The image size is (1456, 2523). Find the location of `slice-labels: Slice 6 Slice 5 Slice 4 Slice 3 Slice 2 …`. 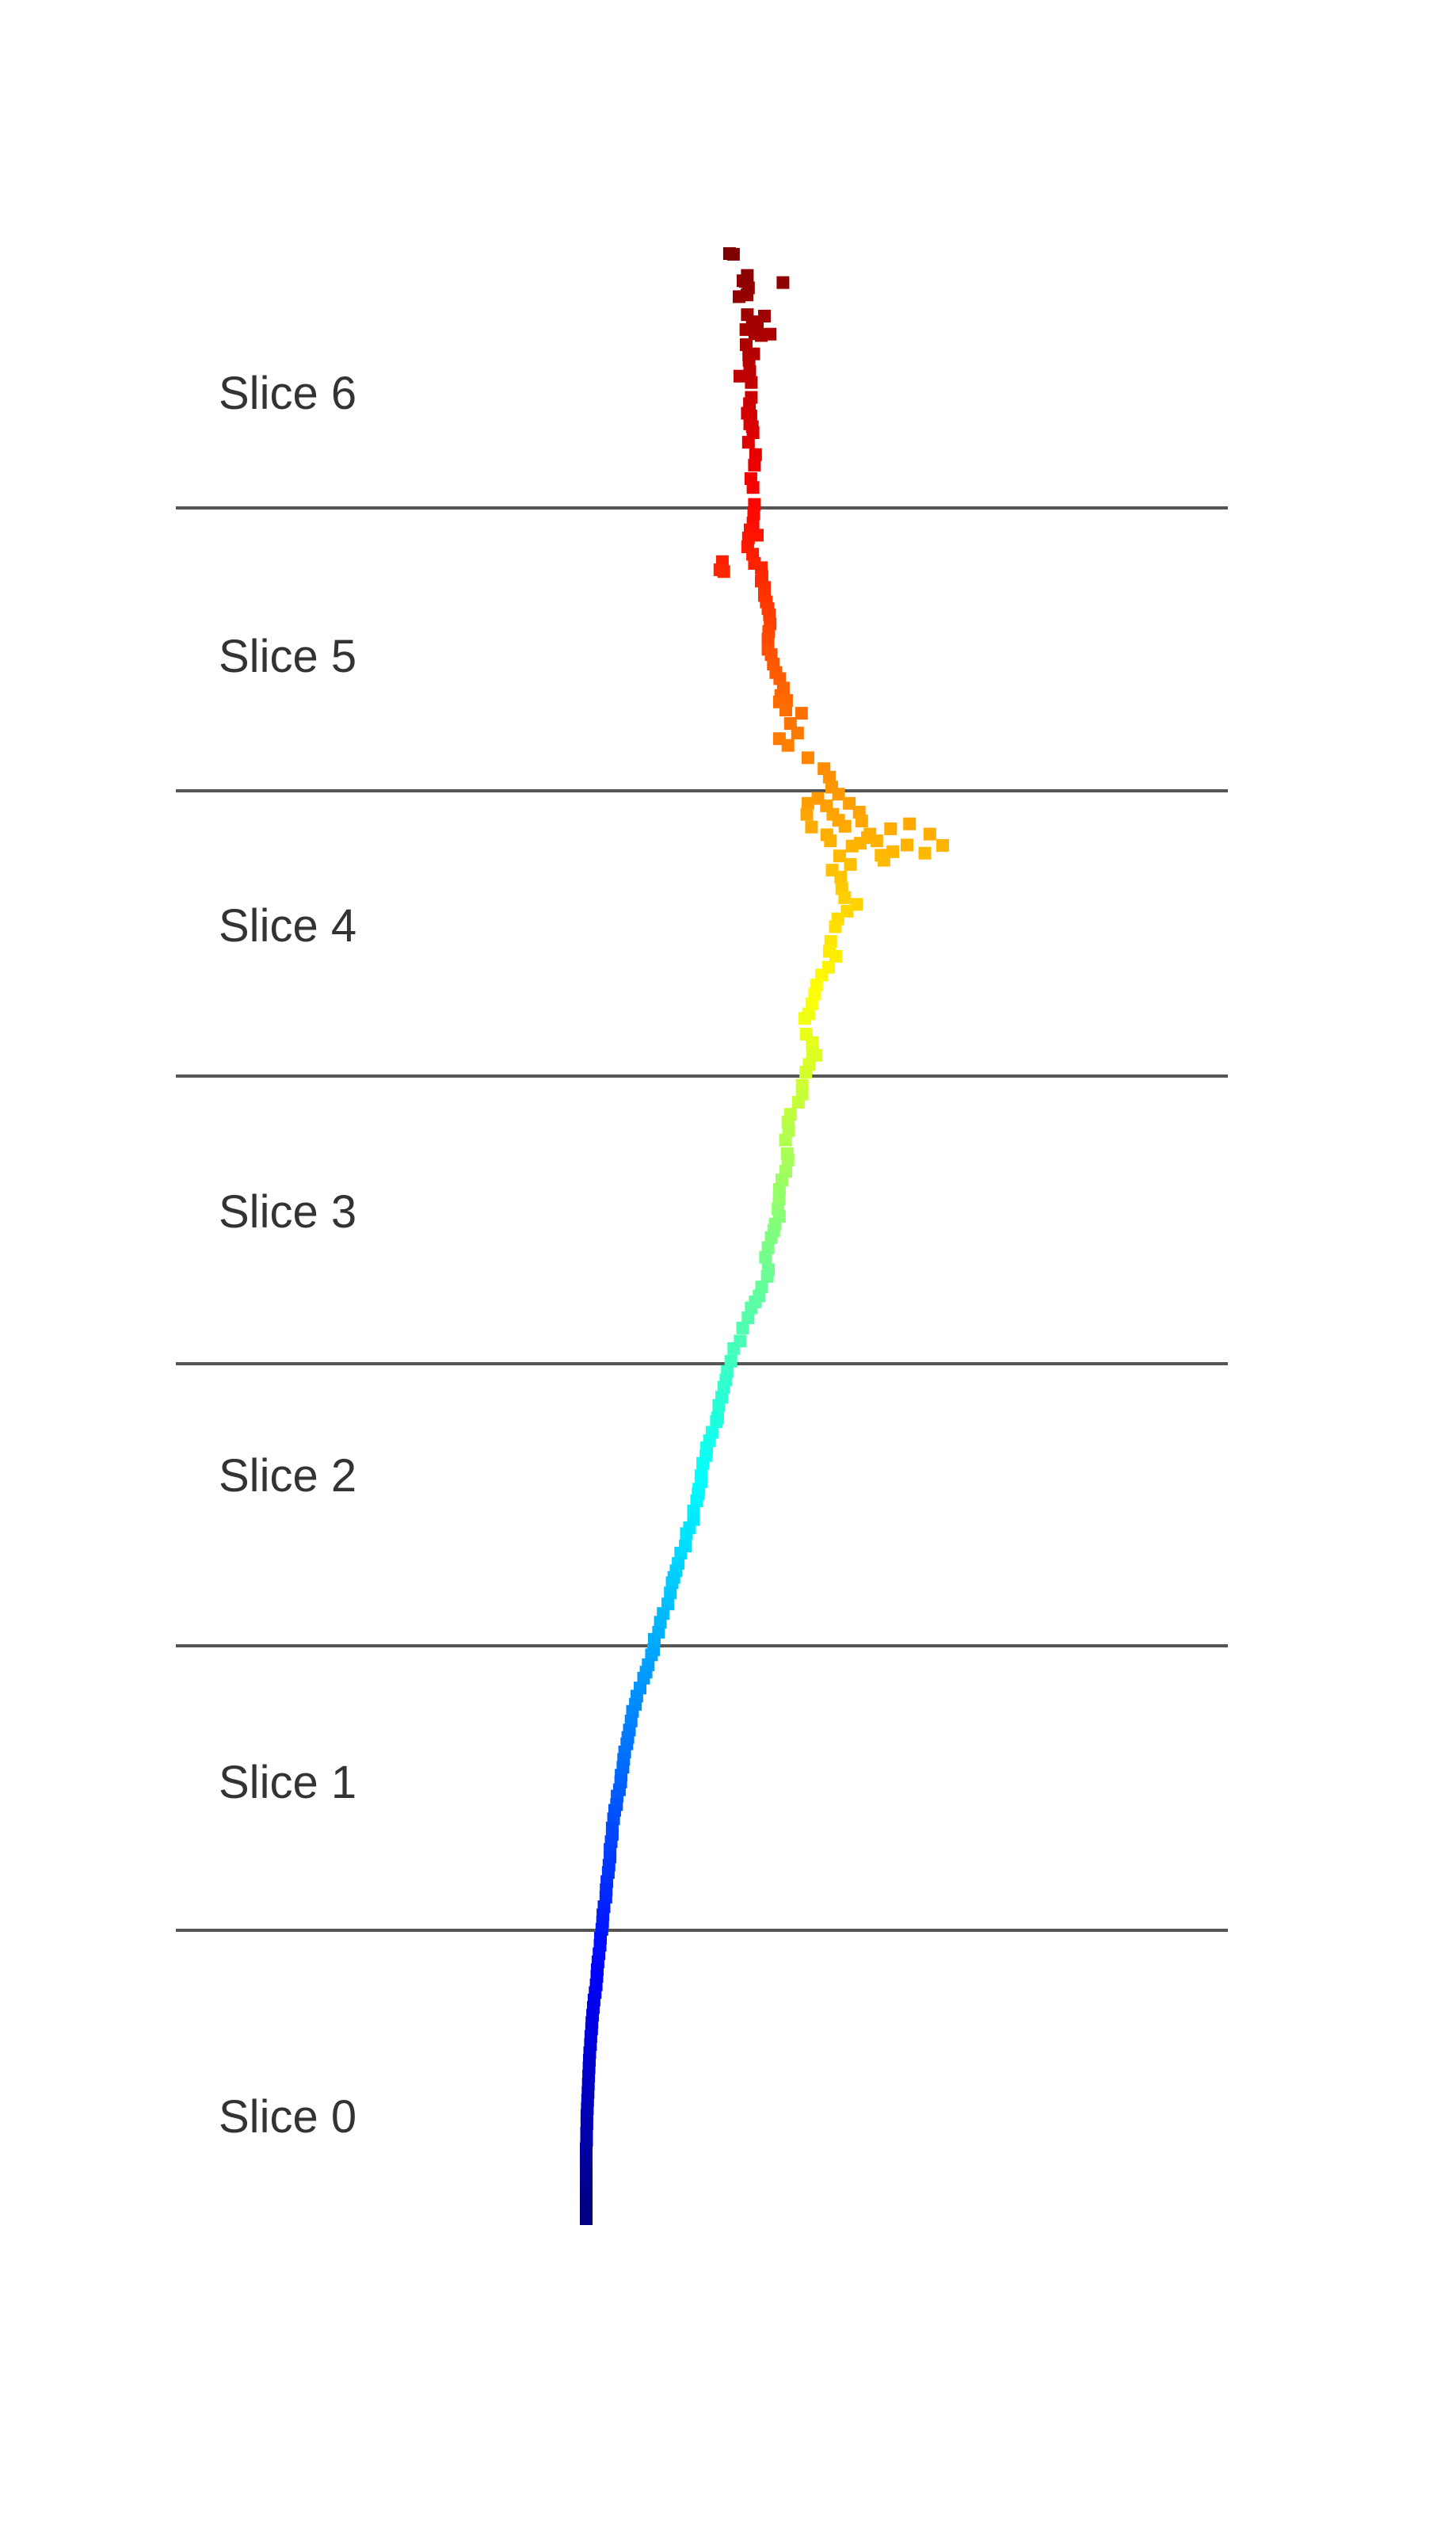

slice-labels: Slice 6 Slice 5 Slice 4 Slice 3 Slice 2 … is located at coordinates (287, 1255).